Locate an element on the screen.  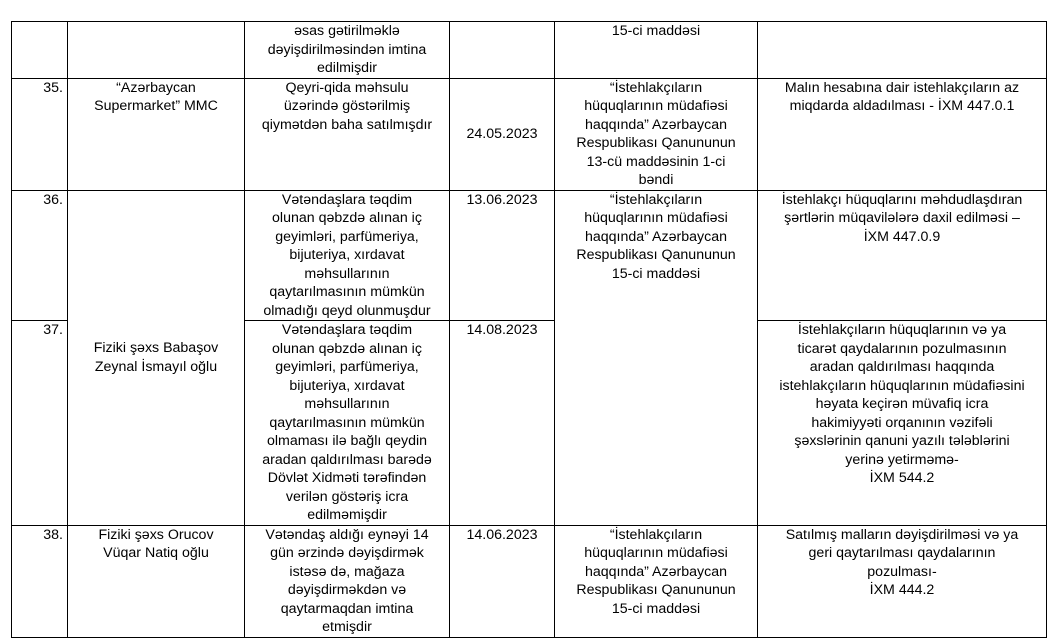
date-cell: 14.06.2023 is located at coordinates (502, 581).